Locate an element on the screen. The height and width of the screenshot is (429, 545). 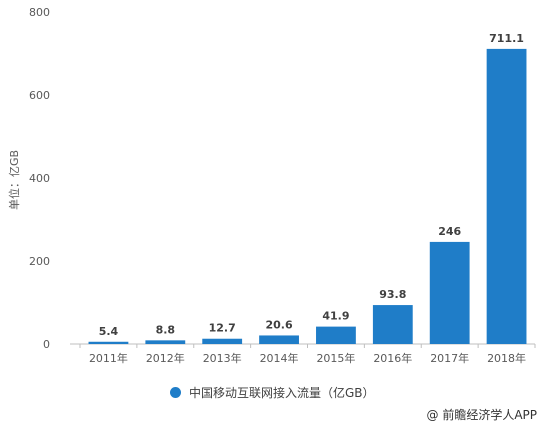
bar-value-label: 41.9 is located at coordinates (335, 316).